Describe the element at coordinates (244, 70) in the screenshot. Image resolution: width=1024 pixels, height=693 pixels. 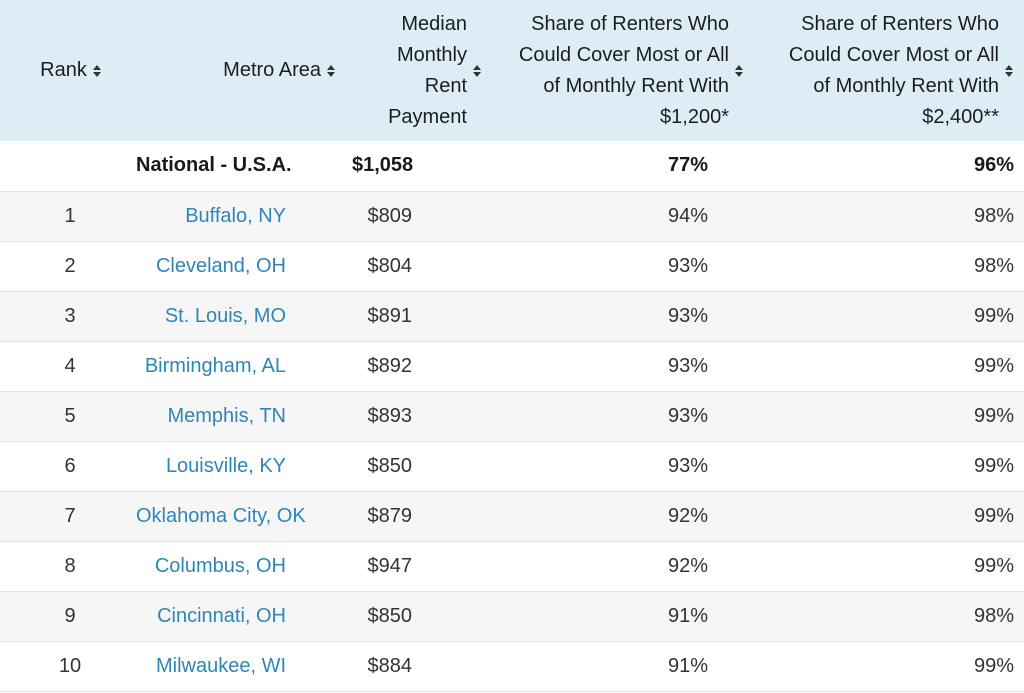
I see `metro-area-column-header: Metro Area` at that location.